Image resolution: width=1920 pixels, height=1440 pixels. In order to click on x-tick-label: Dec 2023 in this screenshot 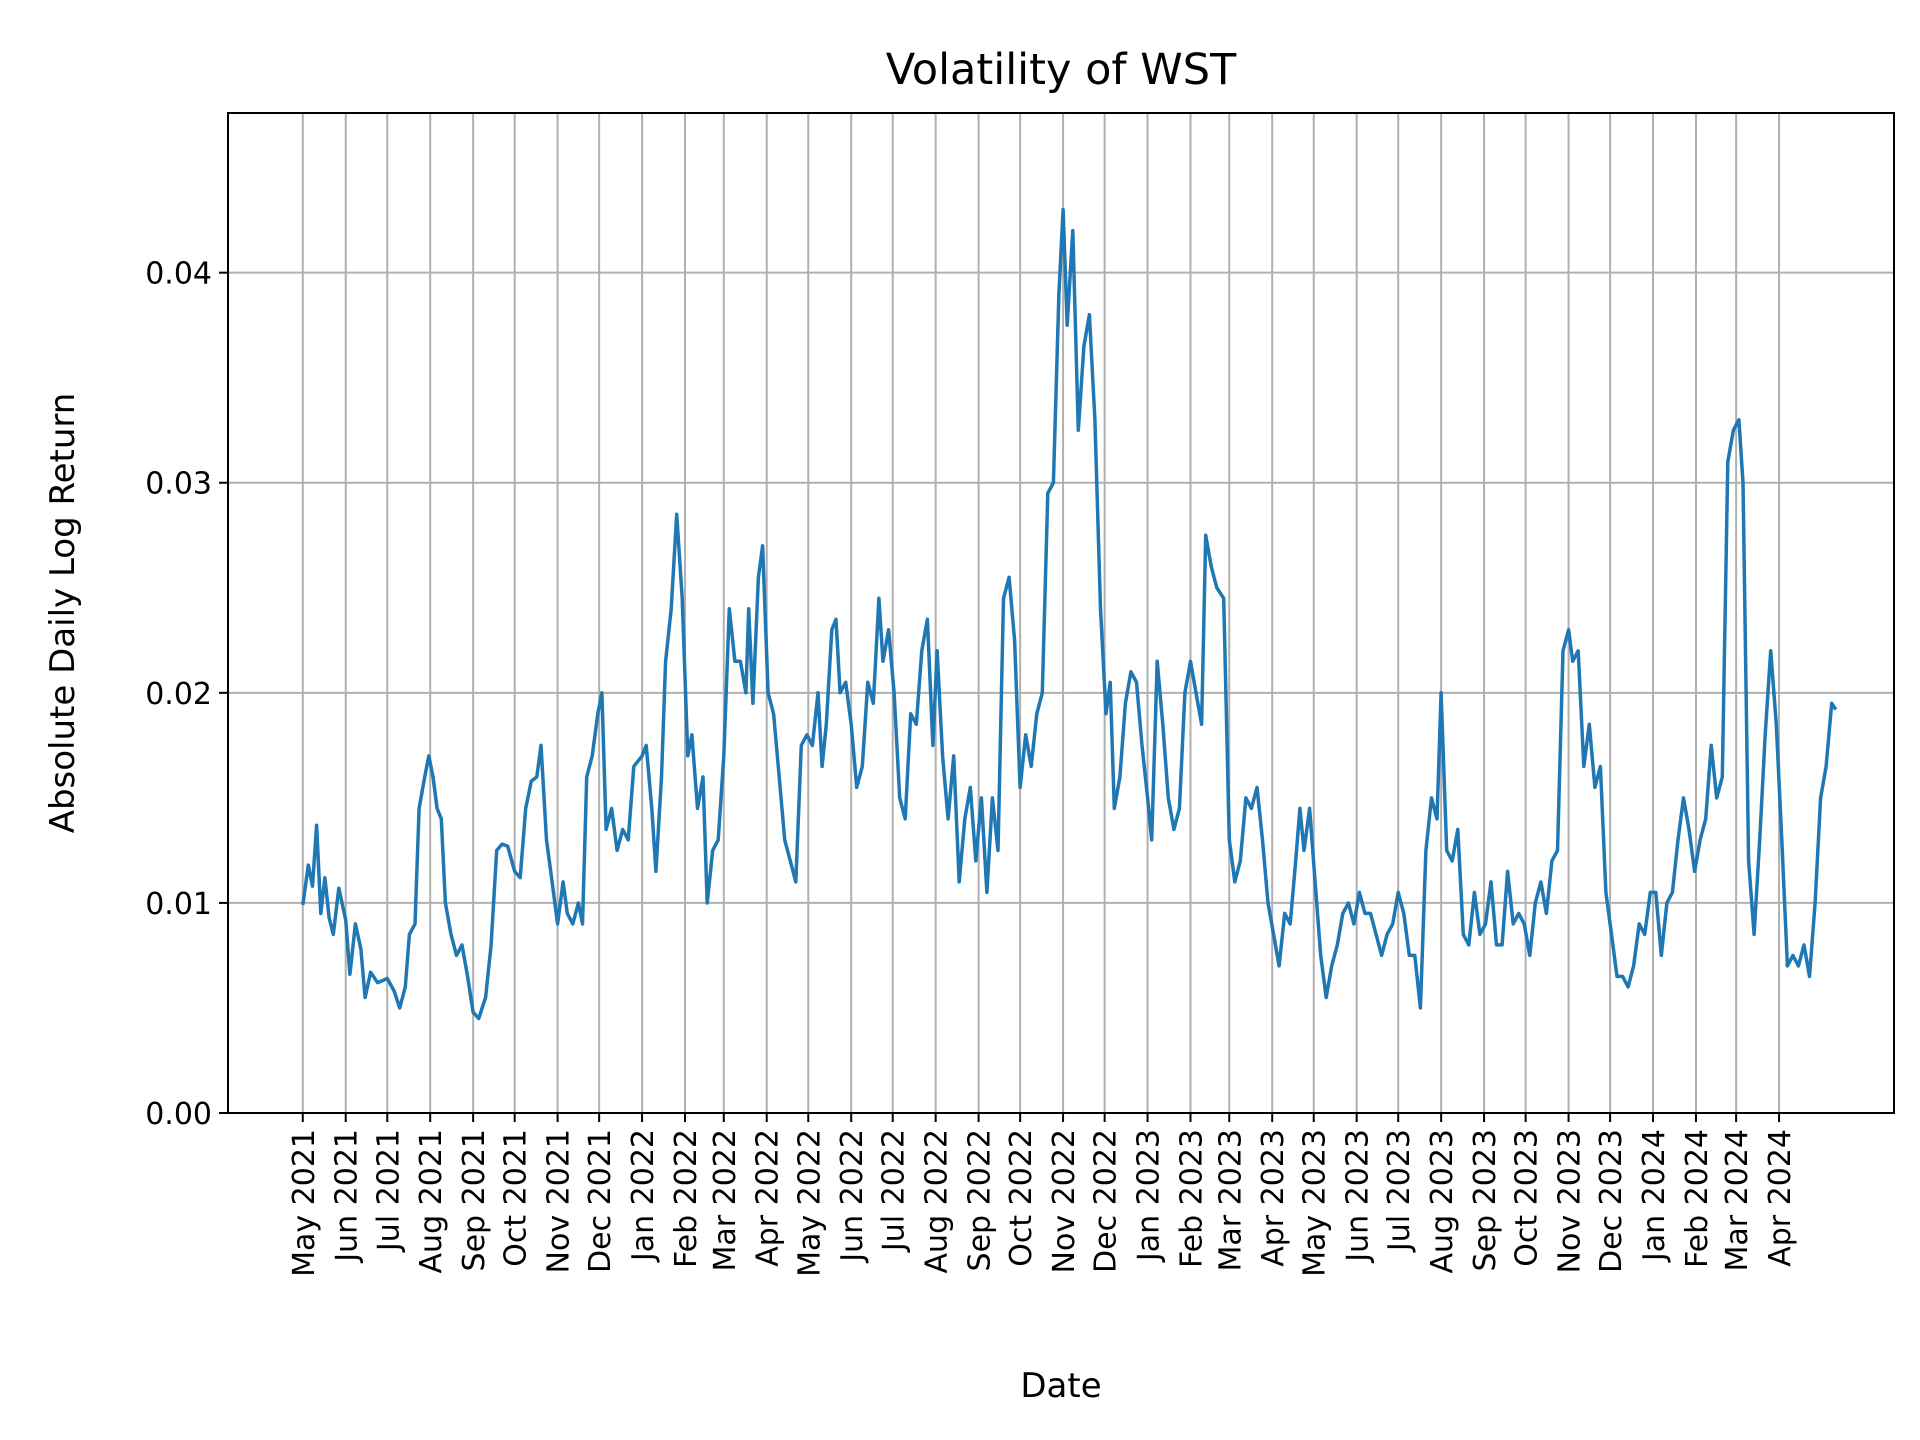, I will do `click(1611, 1201)`.